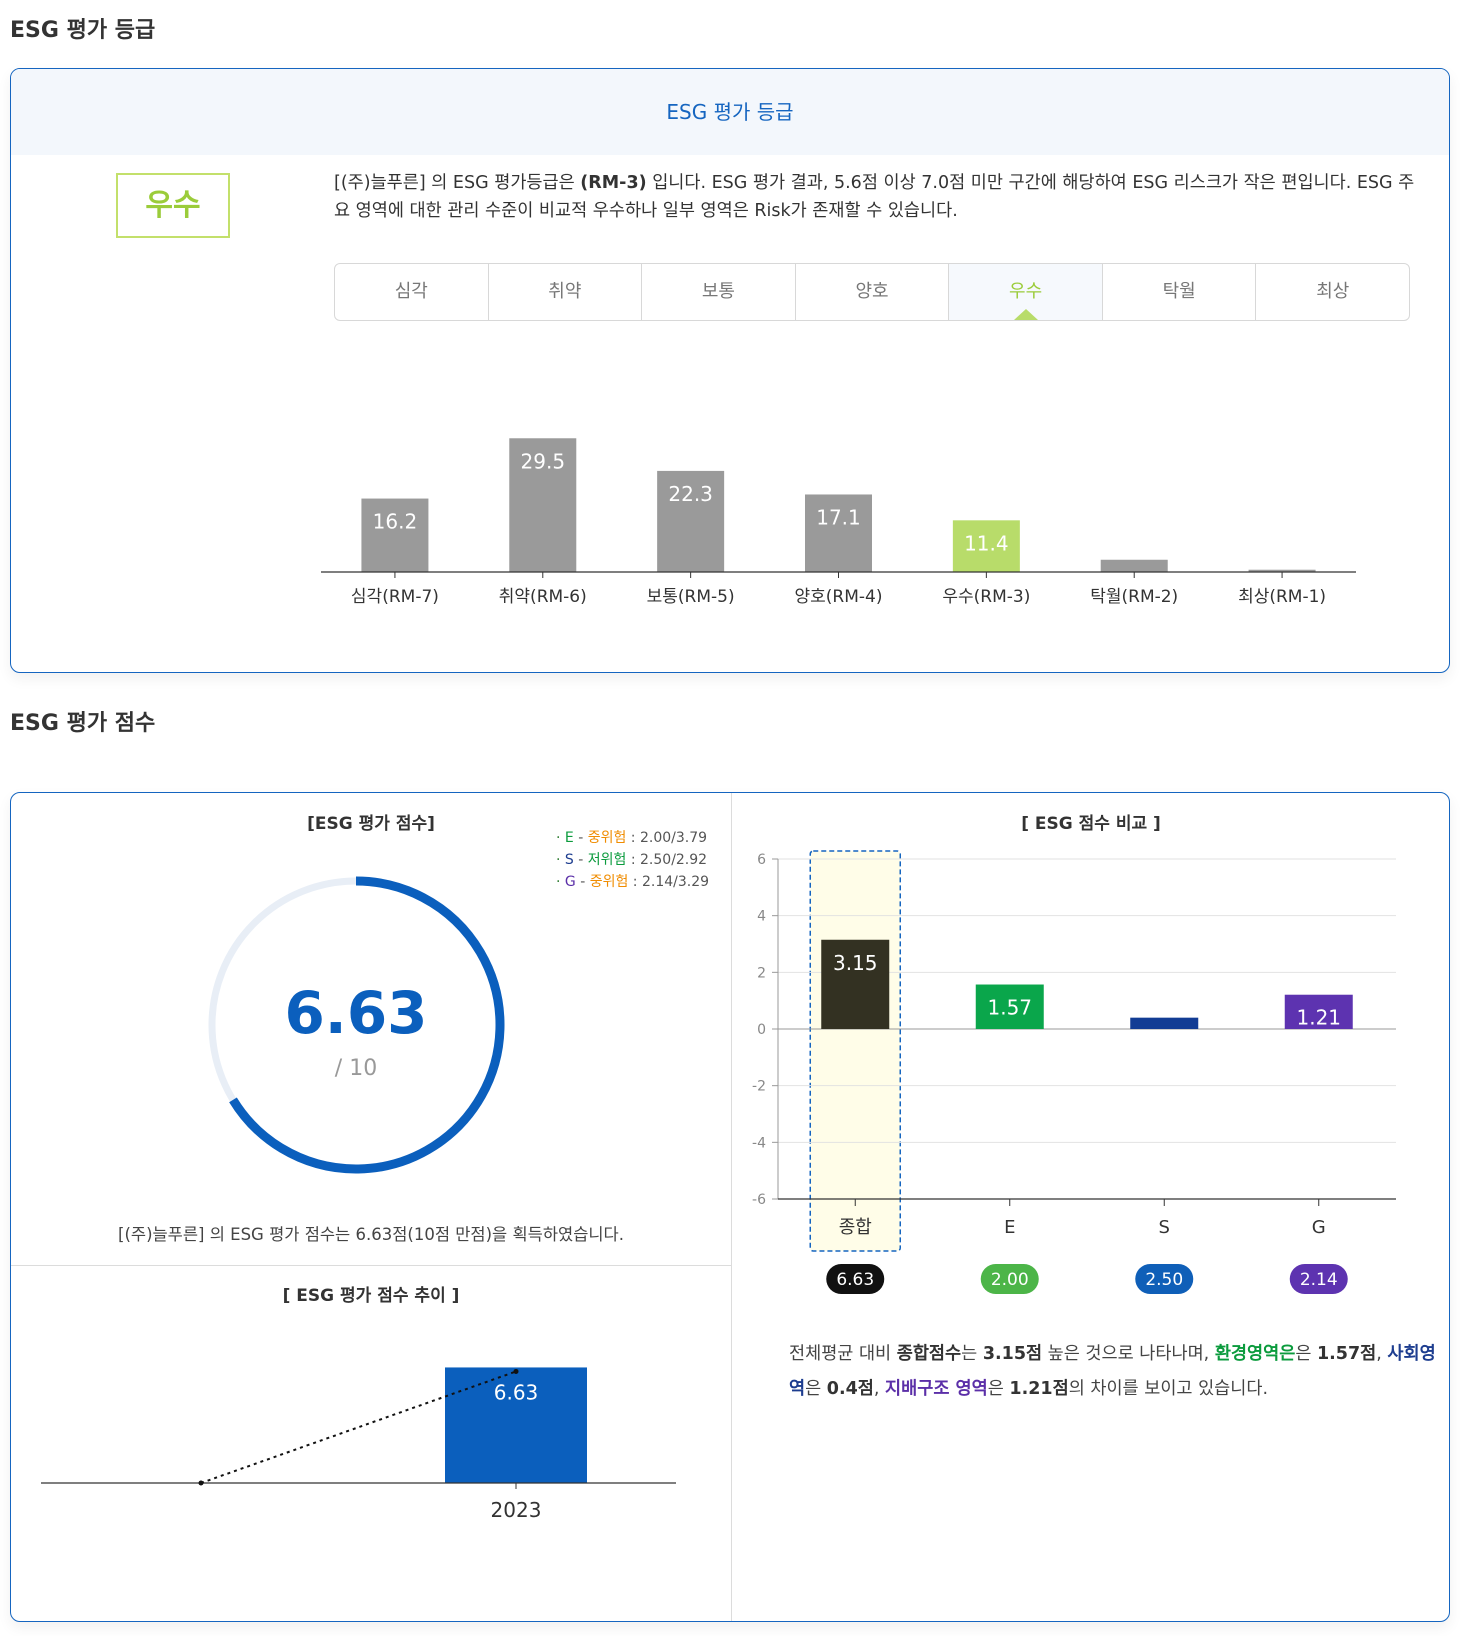 The image size is (1463, 1636). What do you see at coordinates (761, 973) in the screenshot?
I see `compare-ytick-label-4: 2` at bounding box center [761, 973].